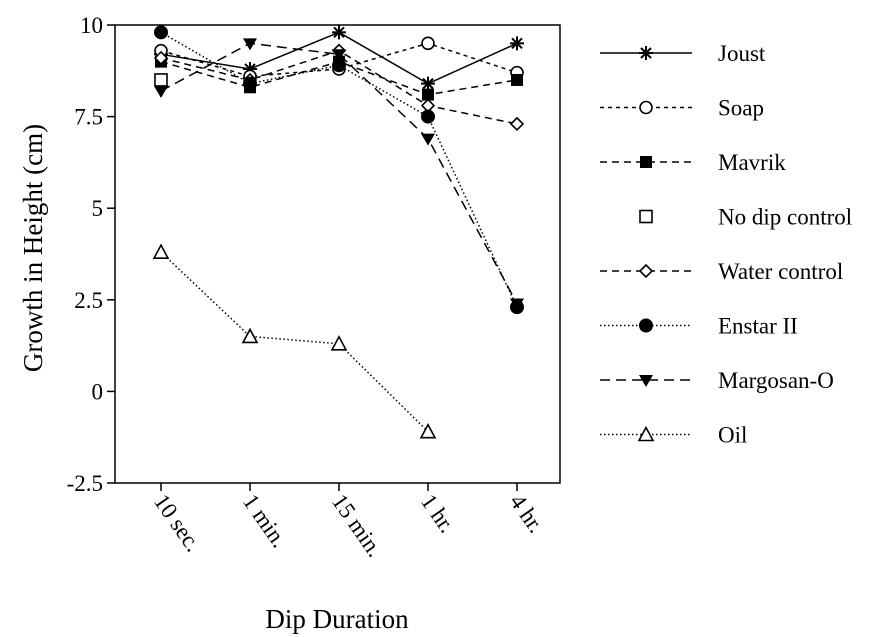 This screenshot has height=637, width=890. Describe the element at coordinates (742, 53) in the screenshot. I see `legend-label: Joust` at that location.